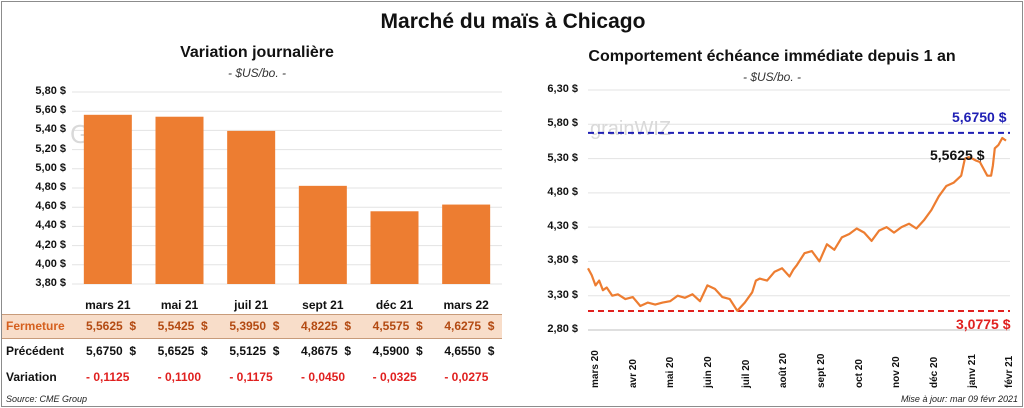 Image resolution: width=1024 pixels, height=408 pixels. I want to click on x-tick-label: mai 20, so click(671, 372).